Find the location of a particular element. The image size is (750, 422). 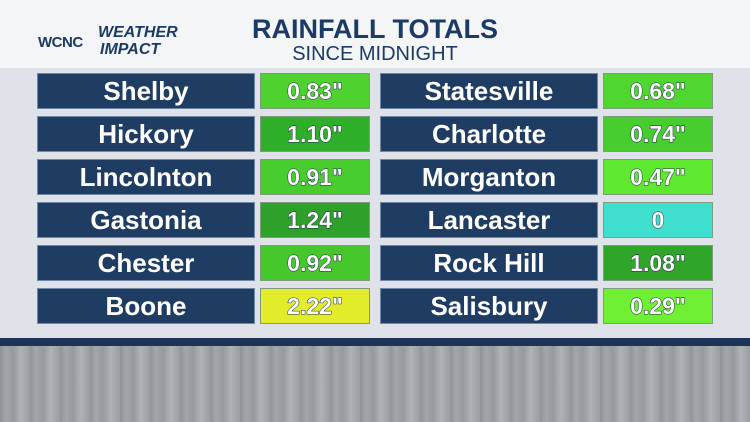

city-name: Salisbury is located at coordinates (489, 306).